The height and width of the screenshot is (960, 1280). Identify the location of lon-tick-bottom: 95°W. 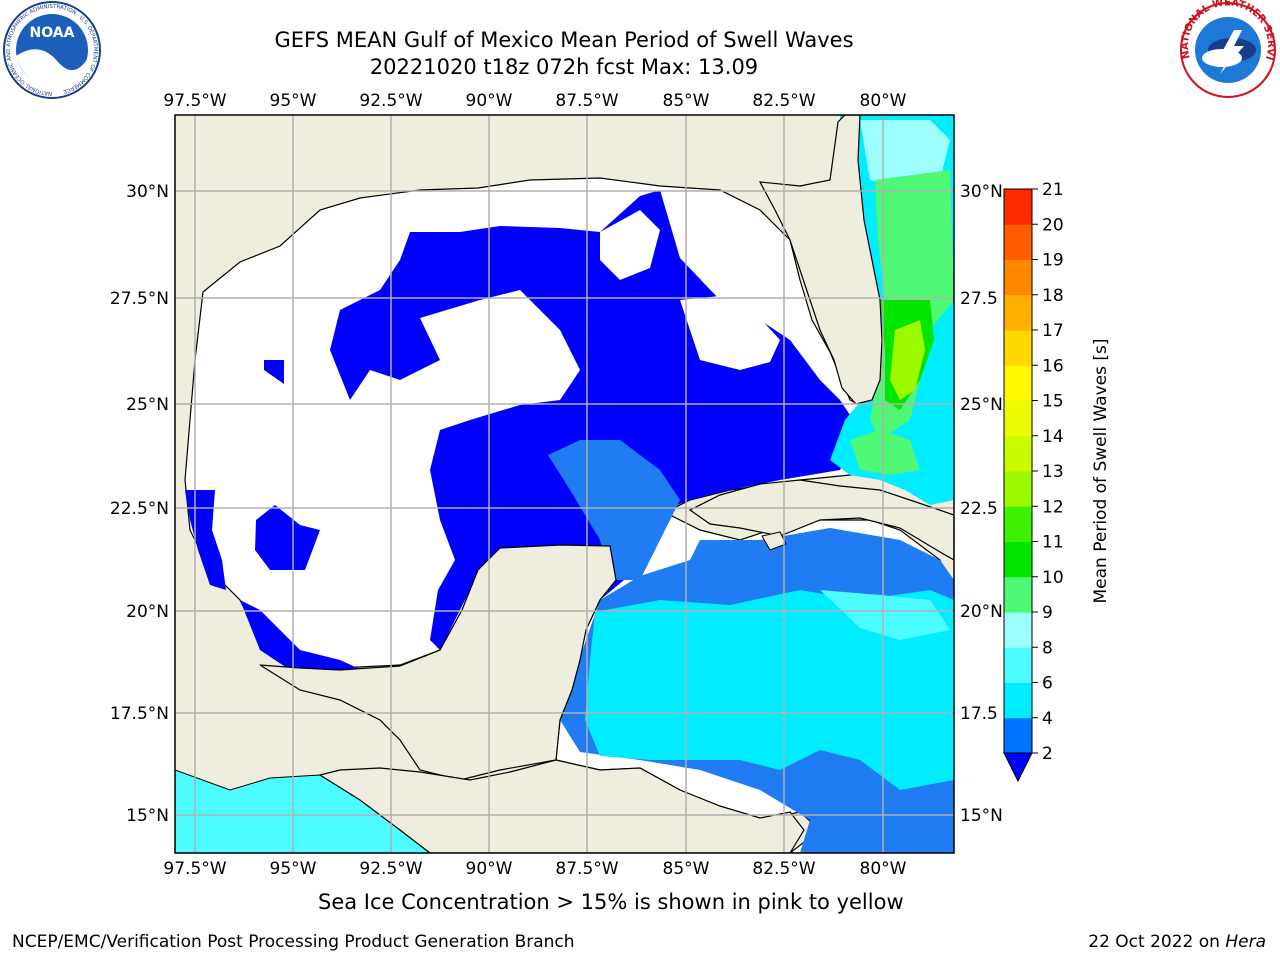
(293, 869).